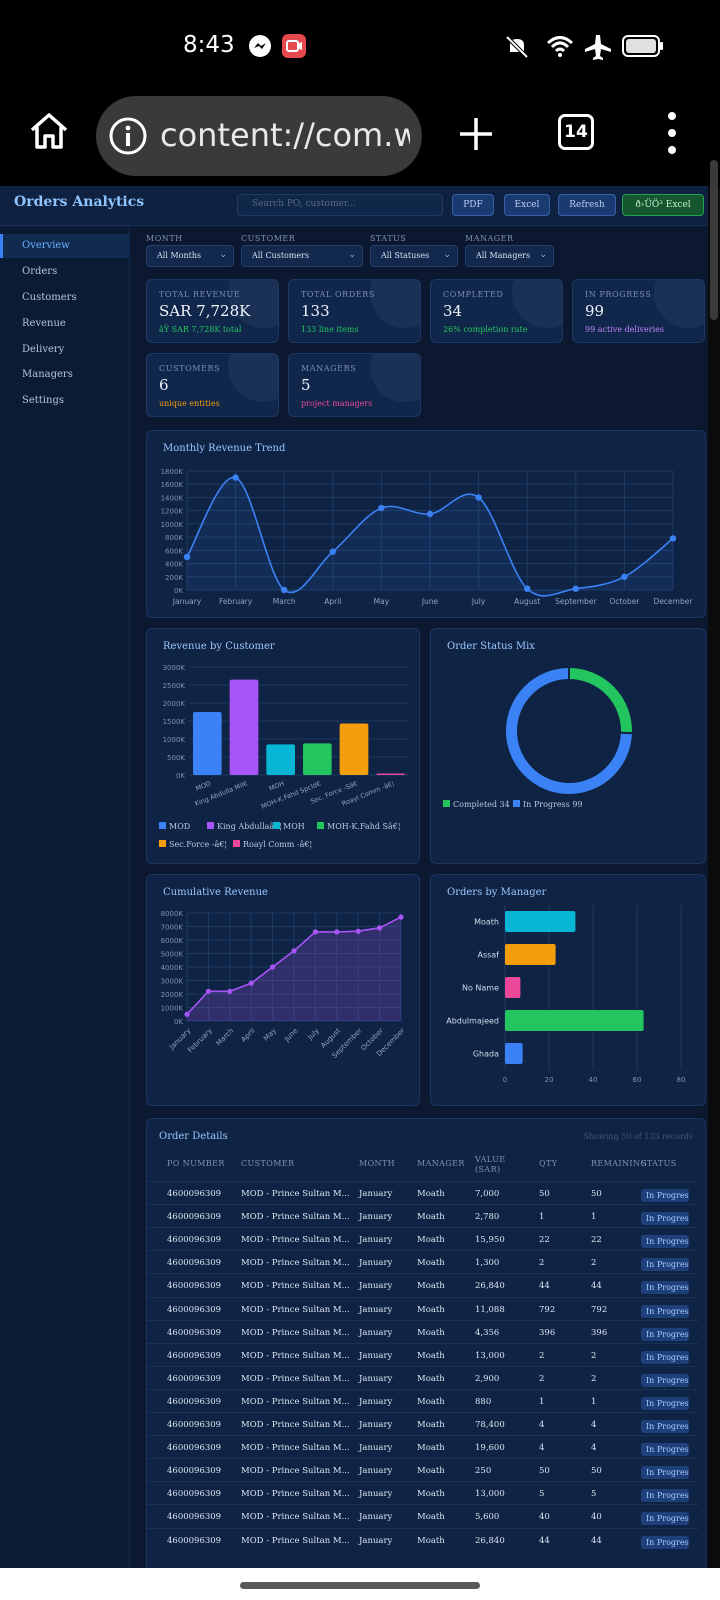 The width and height of the screenshot is (720, 1600). What do you see at coordinates (487, 1263) in the screenshot?
I see `table-cell: 1,300` at bounding box center [487, 1263].